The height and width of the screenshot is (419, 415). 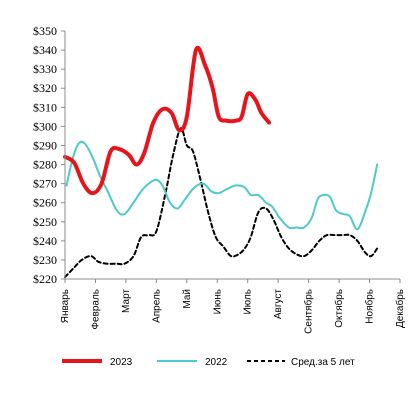 I want to click on legend: 2023 2022 Сред.за 5 лет, so click(x=208, y=362).